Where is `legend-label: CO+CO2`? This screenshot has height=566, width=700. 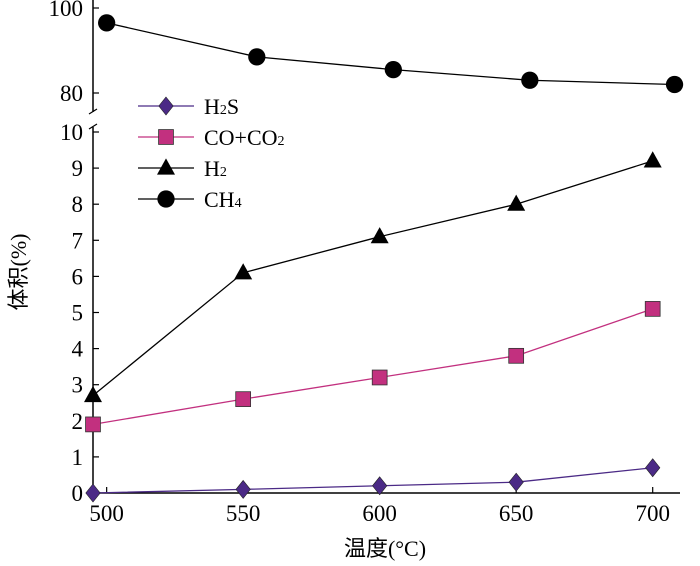 legend-label: CO+CO2 is located at coordinates (244, 137).